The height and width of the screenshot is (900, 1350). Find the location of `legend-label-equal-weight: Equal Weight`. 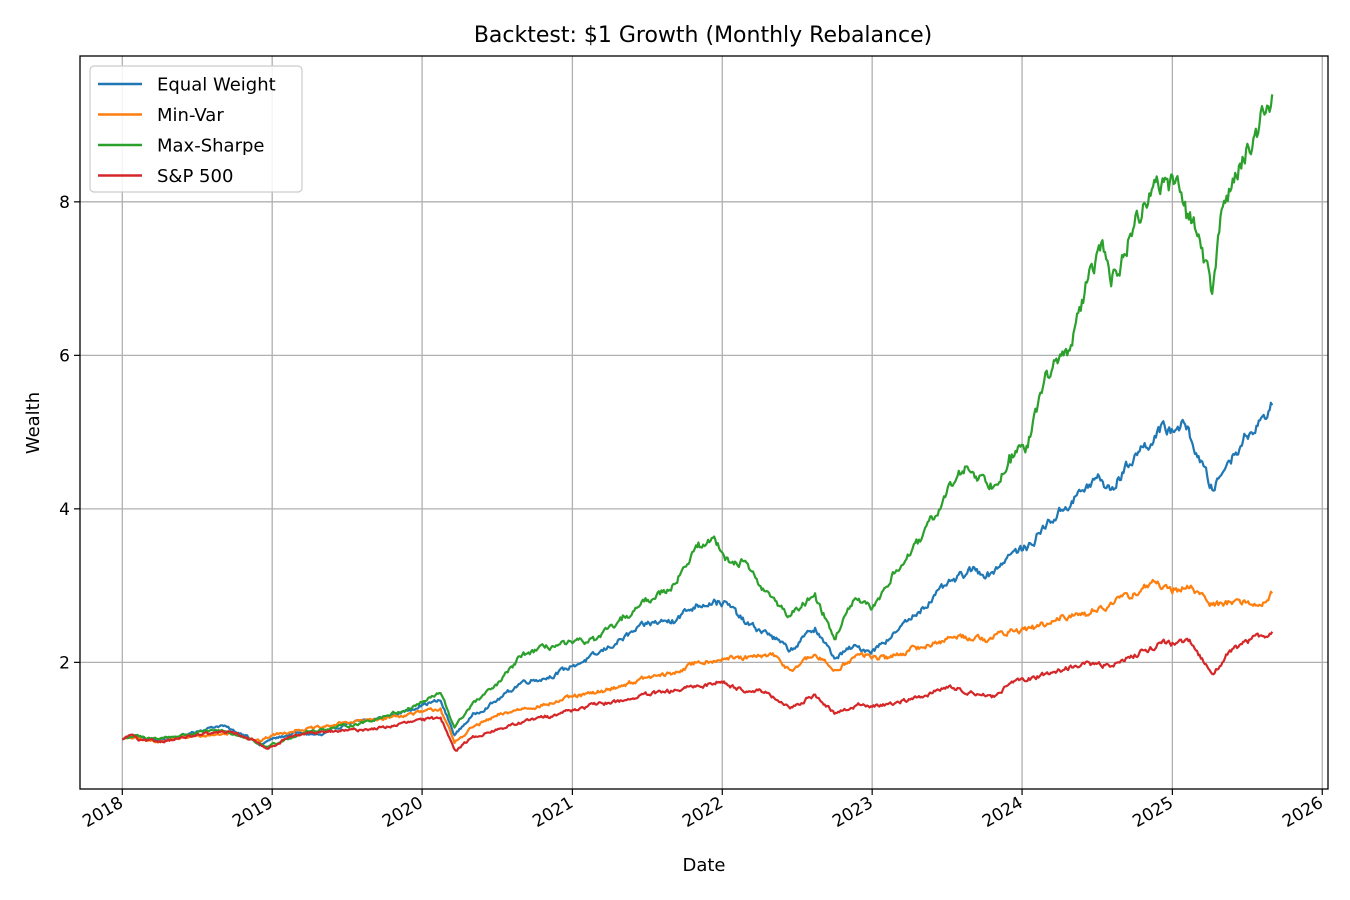

legend-label-equal-weight: Equal Weight is located at coordinates (216, 85).